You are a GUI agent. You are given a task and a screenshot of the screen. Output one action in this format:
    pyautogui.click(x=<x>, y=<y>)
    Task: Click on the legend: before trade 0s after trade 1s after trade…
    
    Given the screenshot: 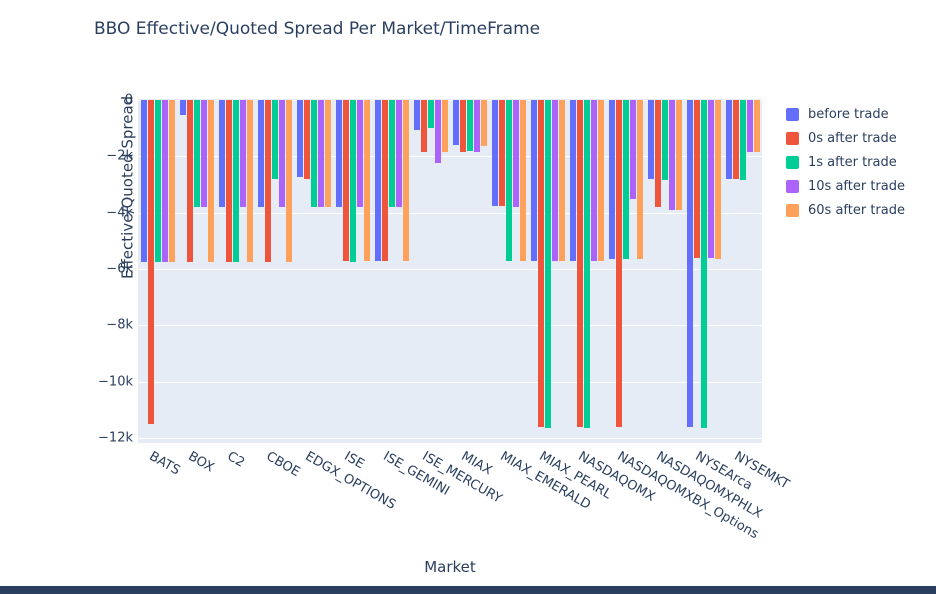 What is the action you would take?
    pyautogui.click(x=845, y=162)
    